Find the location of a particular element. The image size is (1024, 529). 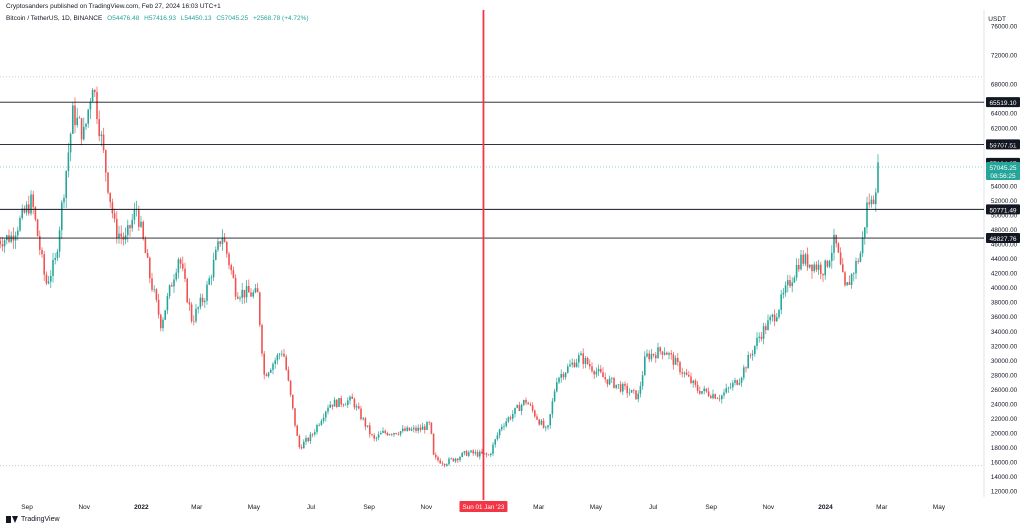

y-tick-label: 26000.00 is located at coordinates (1004, 390).